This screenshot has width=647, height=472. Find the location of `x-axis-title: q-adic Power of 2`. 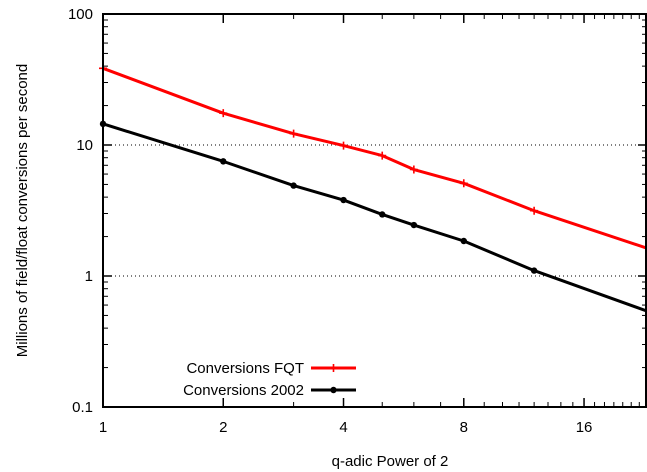

x-axis-title: q-adic Power of 2 is located at coordinates (390, 461).